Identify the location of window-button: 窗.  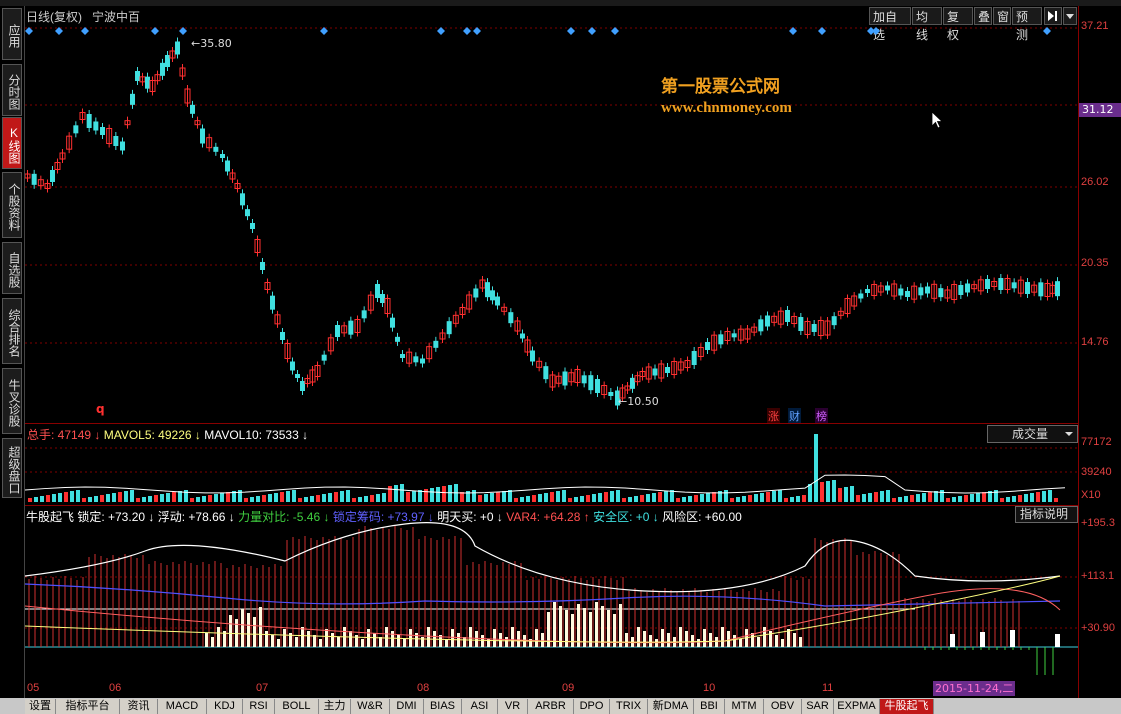
(1002, 16).